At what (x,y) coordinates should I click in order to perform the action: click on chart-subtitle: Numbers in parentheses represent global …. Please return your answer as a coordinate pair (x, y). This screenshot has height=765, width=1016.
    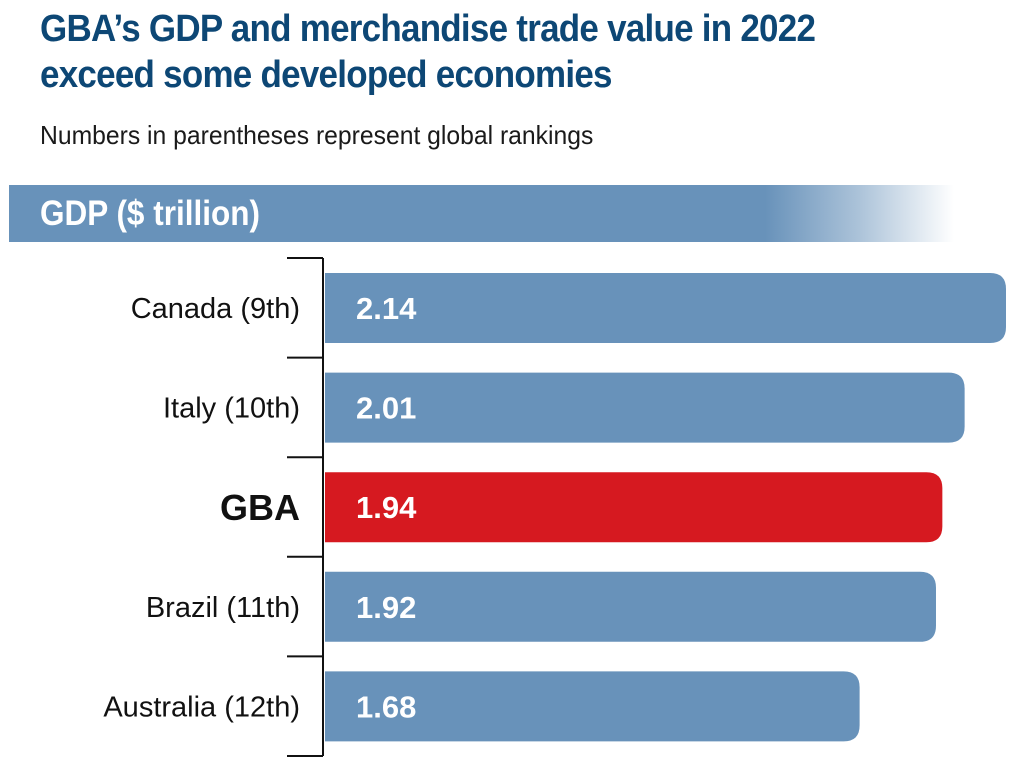
    Looking at the image, I should click on (317, 135).